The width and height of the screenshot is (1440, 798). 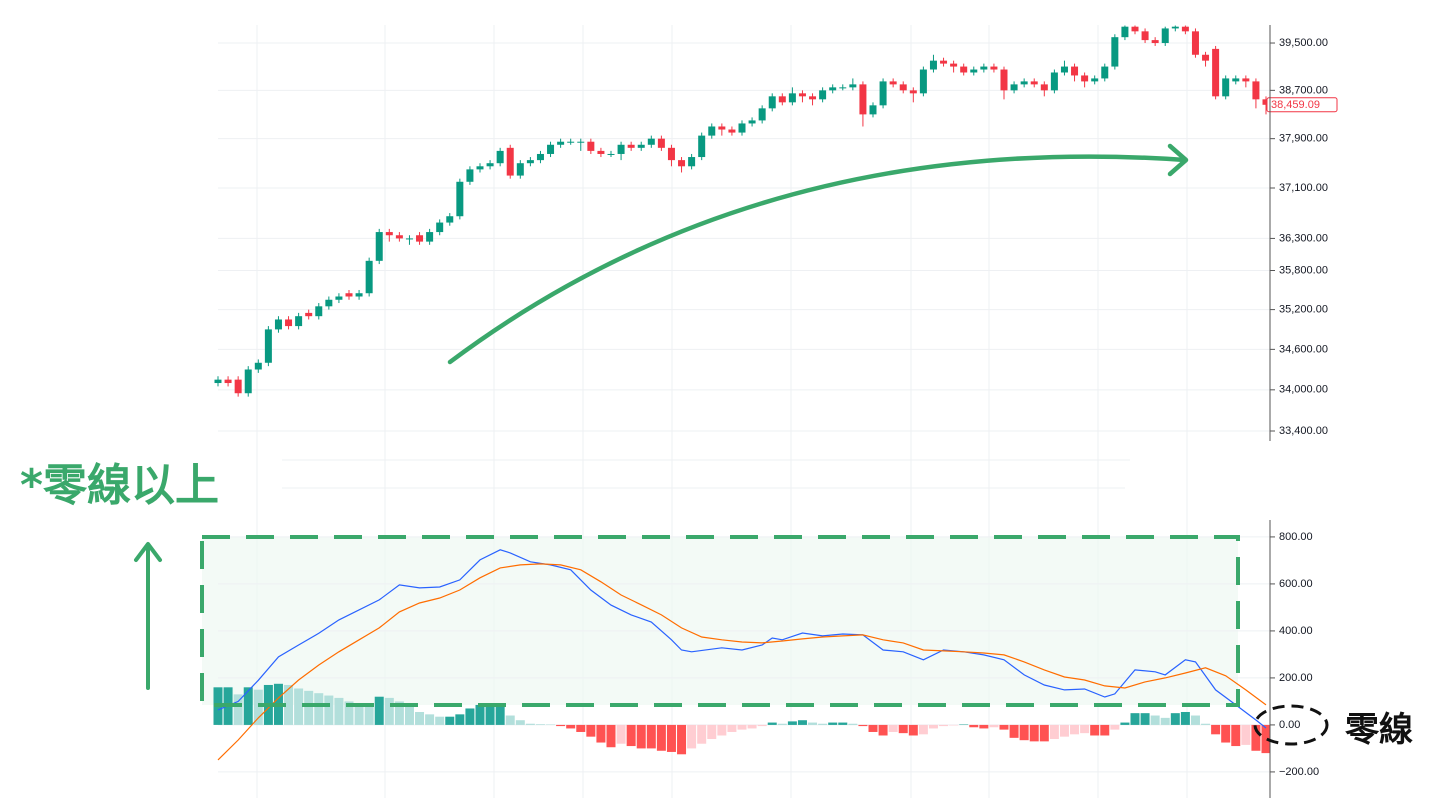 I want to click on y-tick-label: 34,600.00, so click(x=1303, y=349).